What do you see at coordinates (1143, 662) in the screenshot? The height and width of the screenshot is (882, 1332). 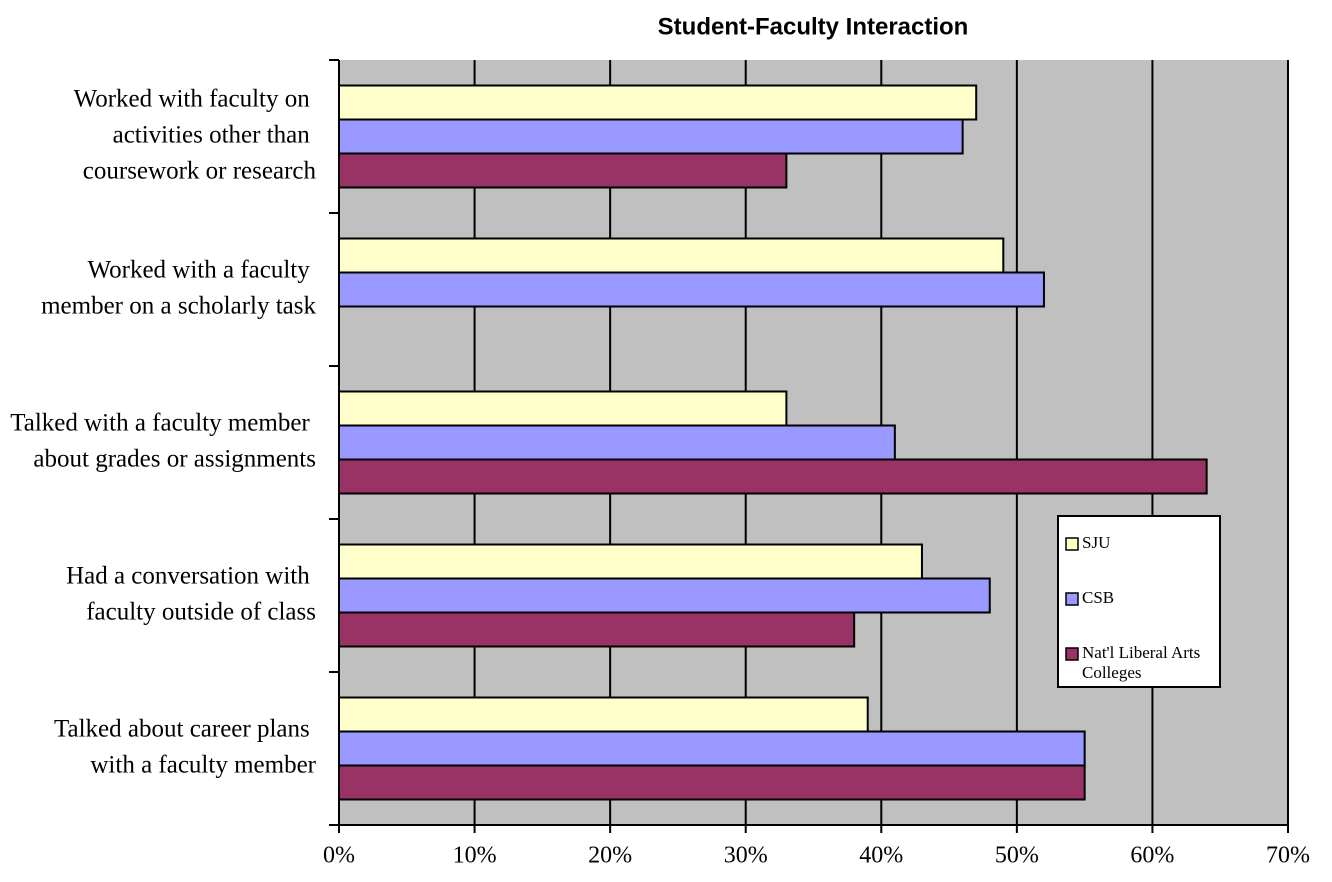 I see `legend-label: Nat'l Liberal Arts Colleges` at bounding box center [1143, 662].